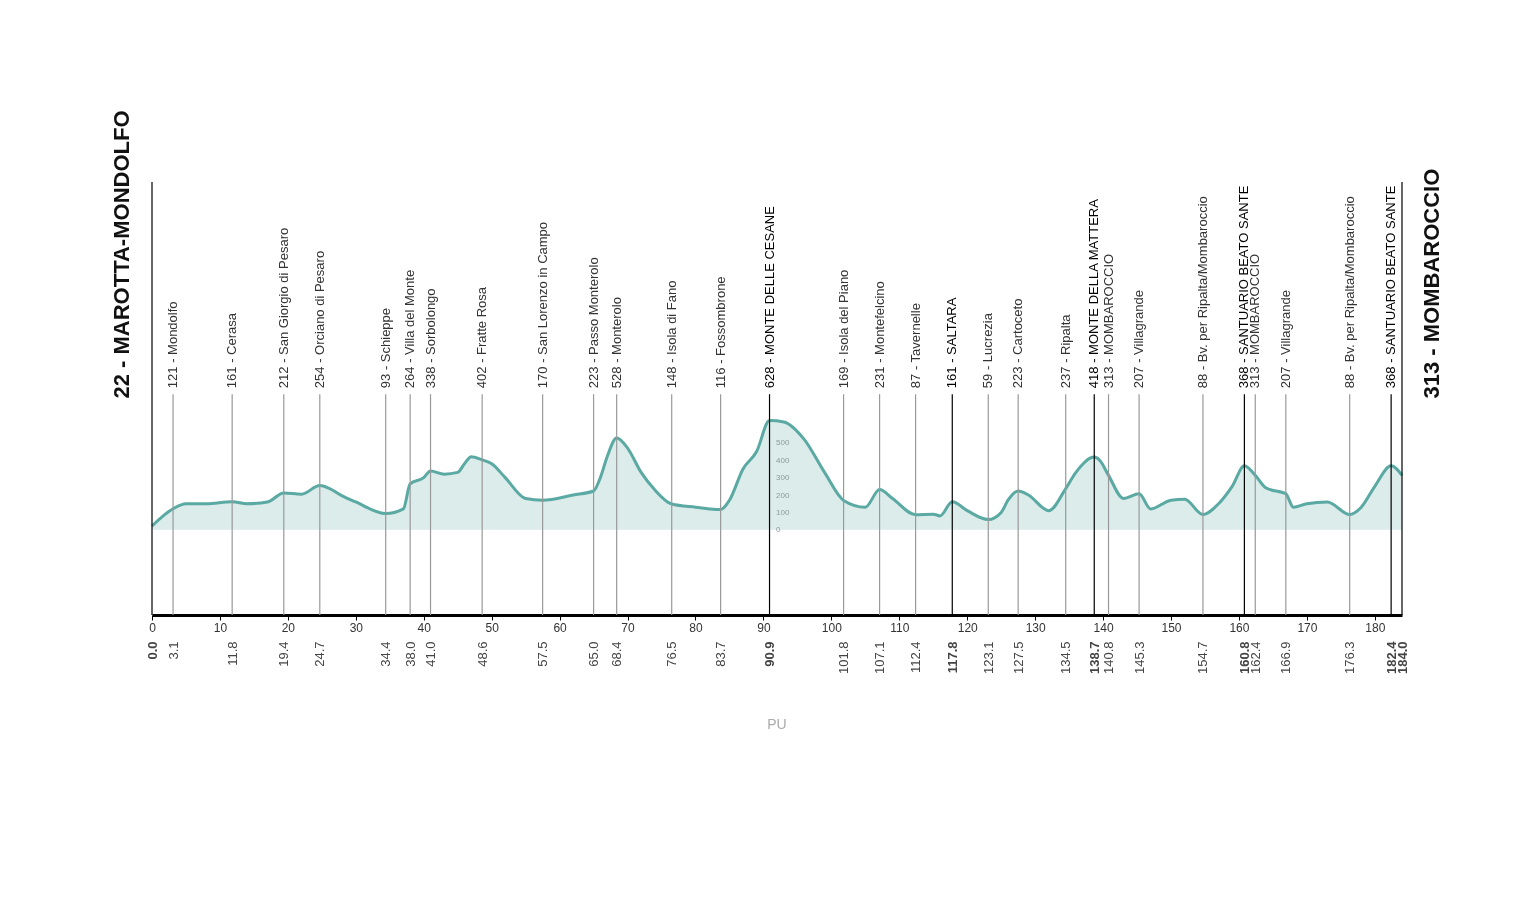 This screenshot has width=1526, height=914. What do you see at coordinates (783, 443) in the screenshot?
I see `y-tick-label: 500` at bounding box center [783, 443].